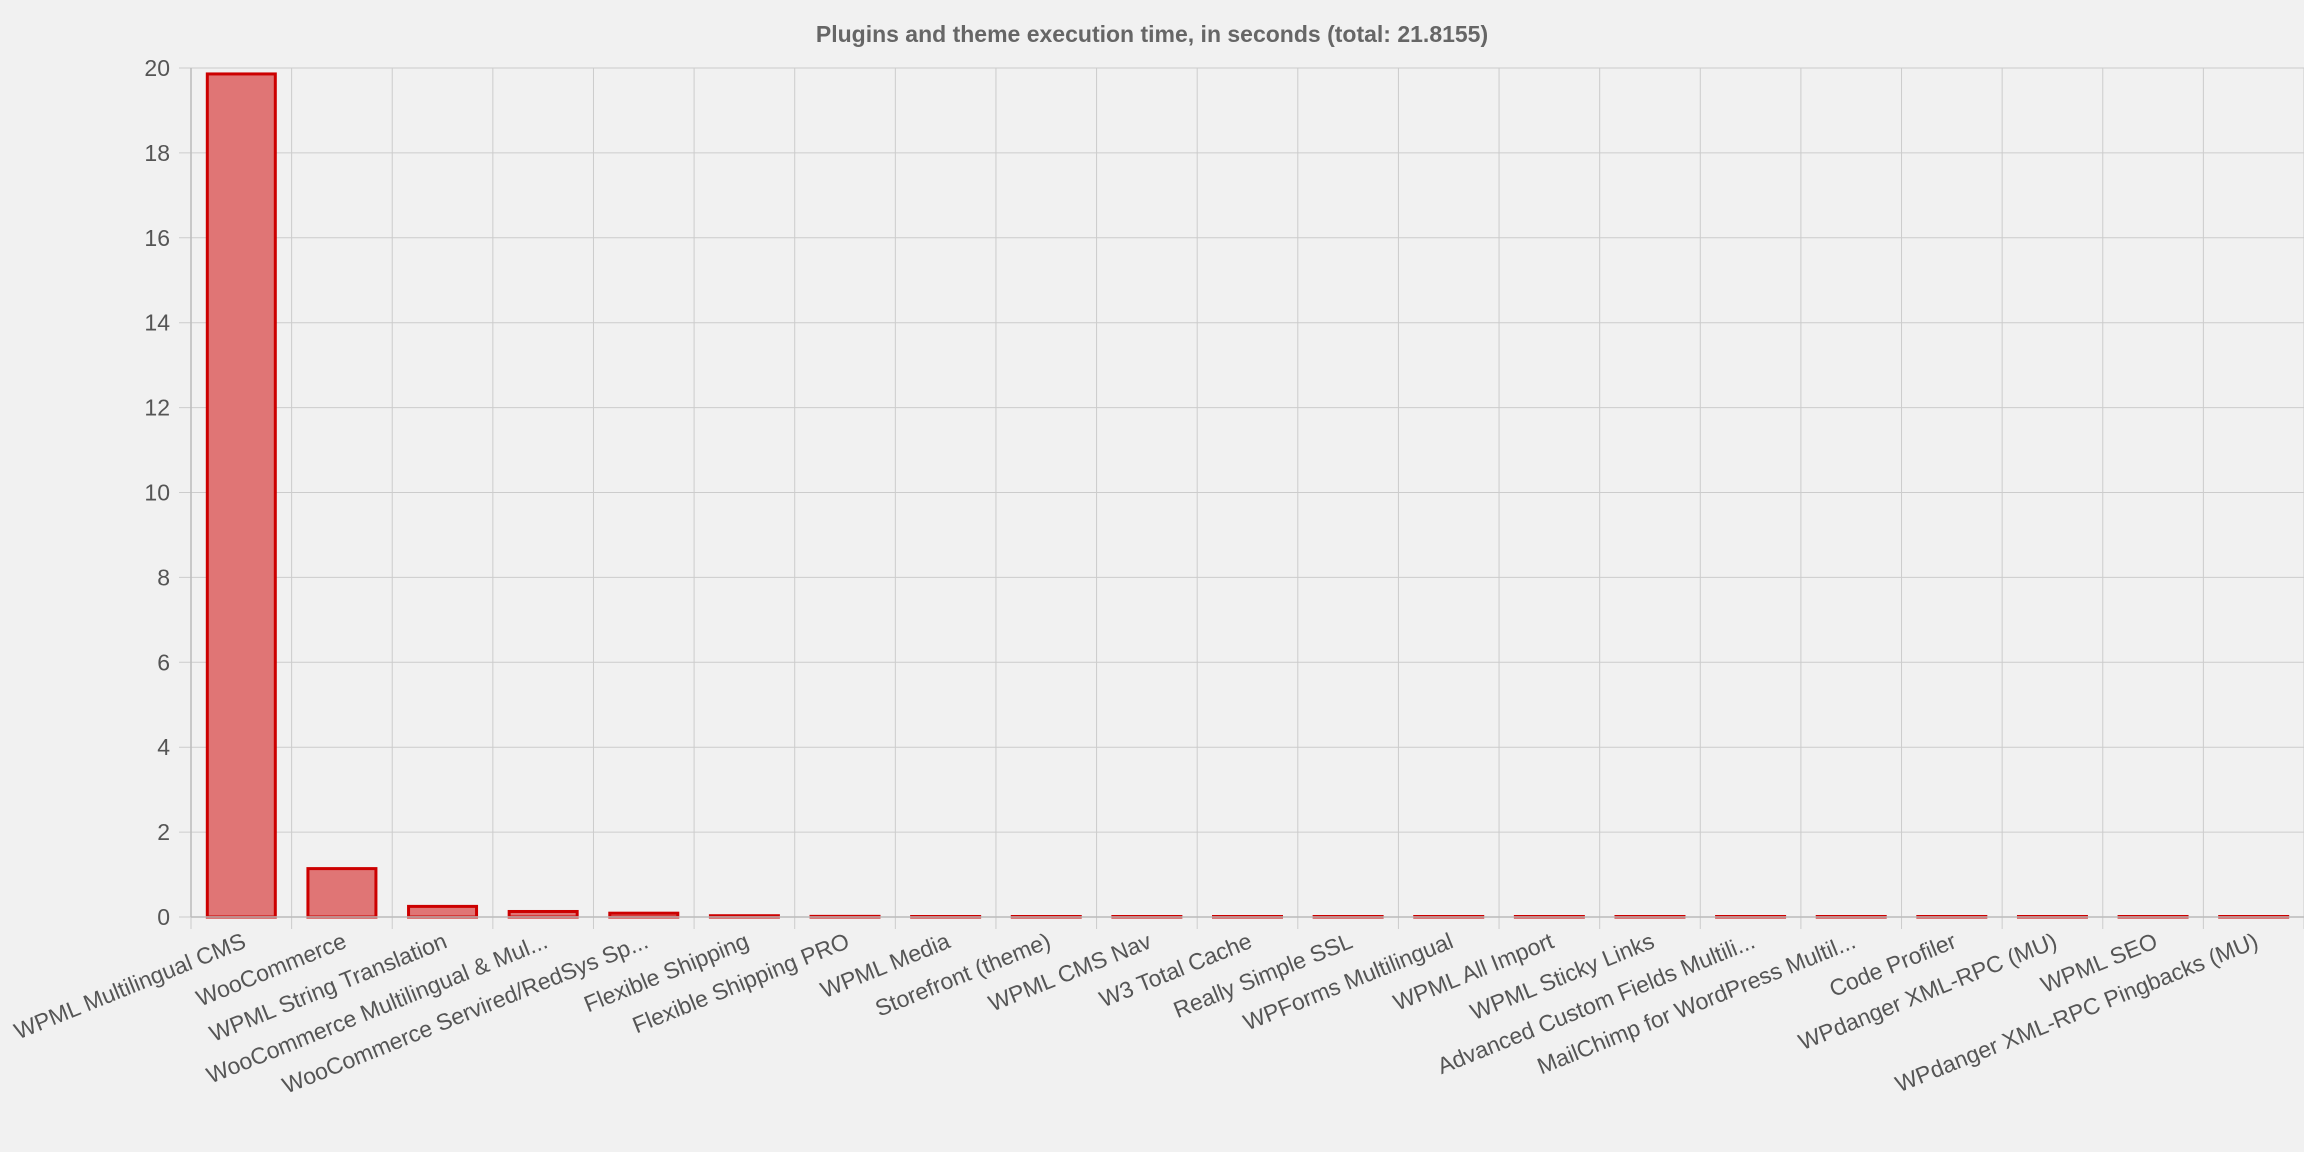 The image size is (2304, 1152). I want to click on y-tick-label: 10, so click(157, 493).